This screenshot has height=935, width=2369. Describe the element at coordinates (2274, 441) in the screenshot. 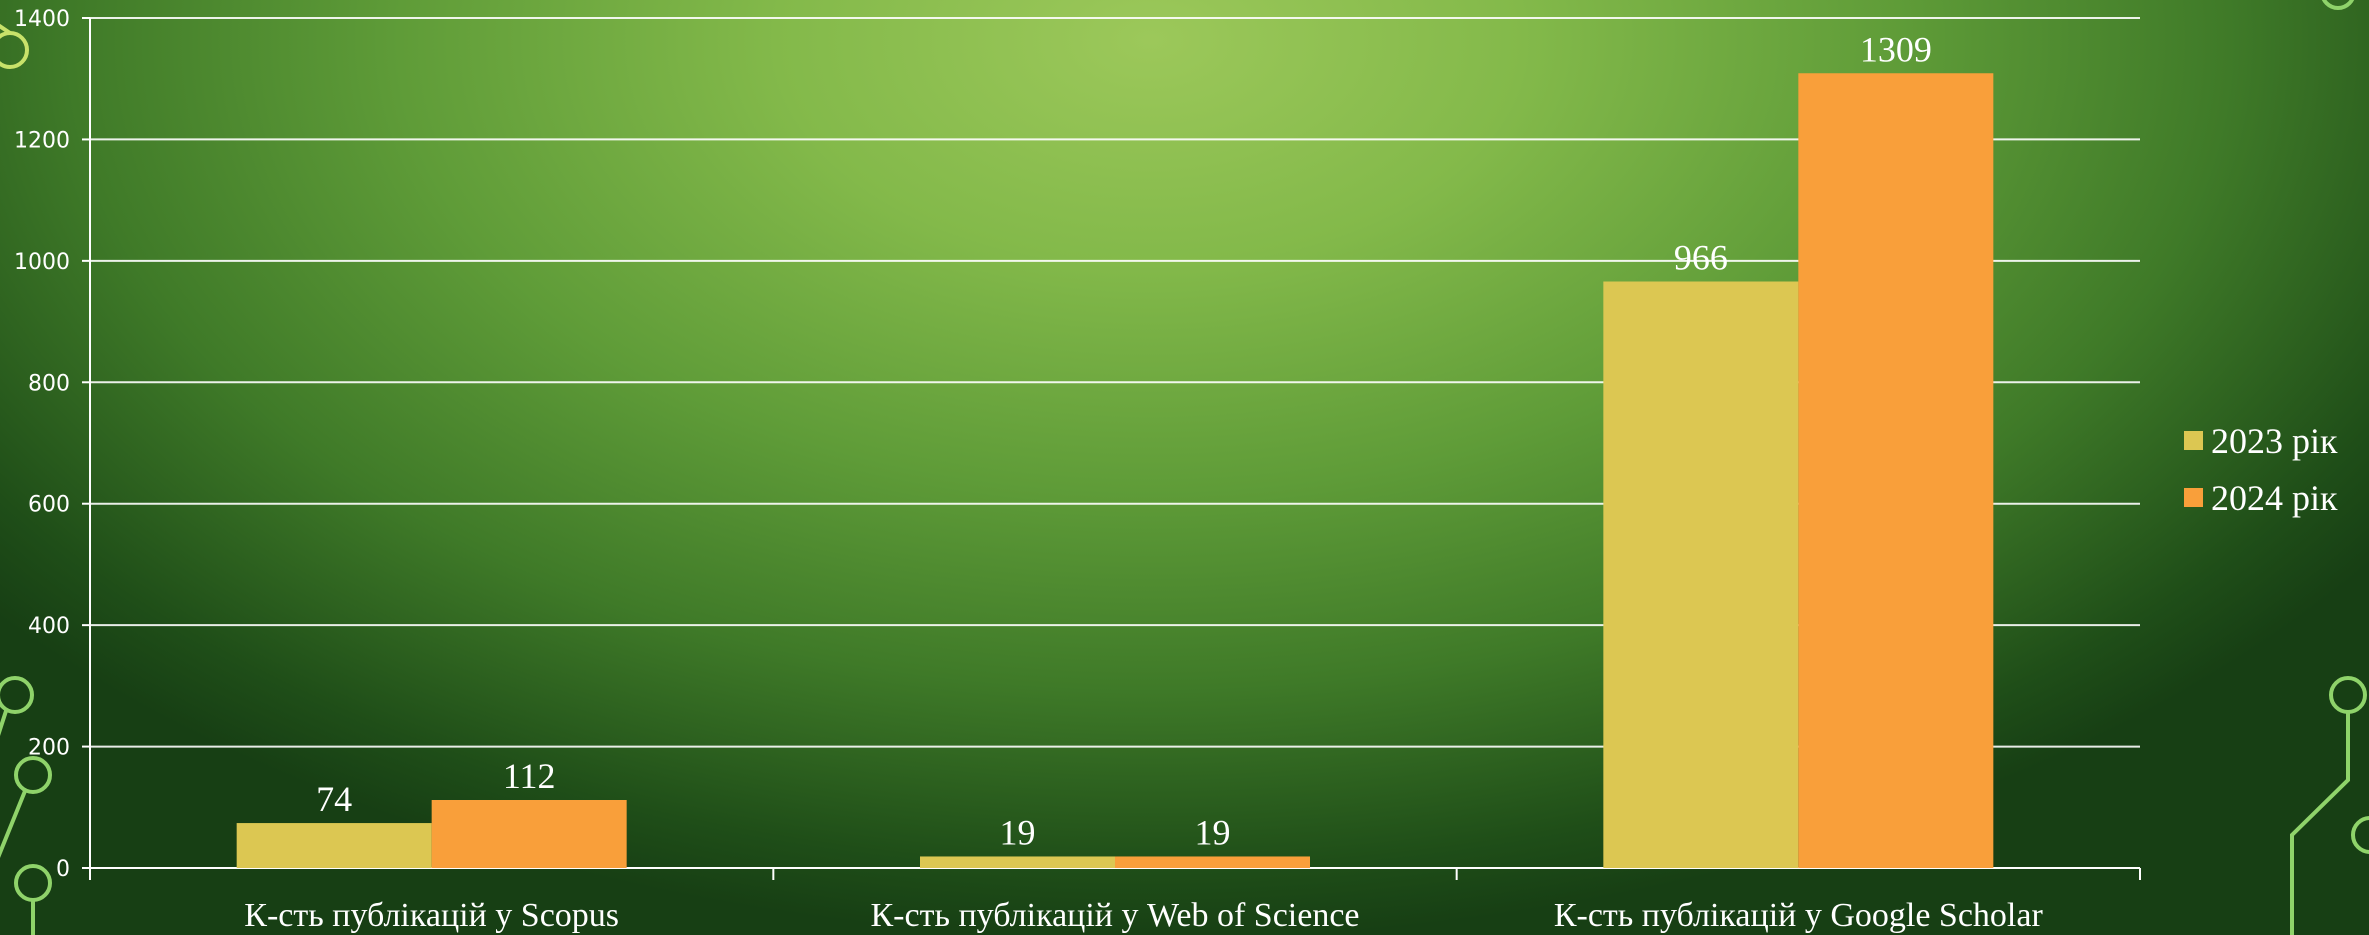

I see `legend-label: 2023 рік` at that location.